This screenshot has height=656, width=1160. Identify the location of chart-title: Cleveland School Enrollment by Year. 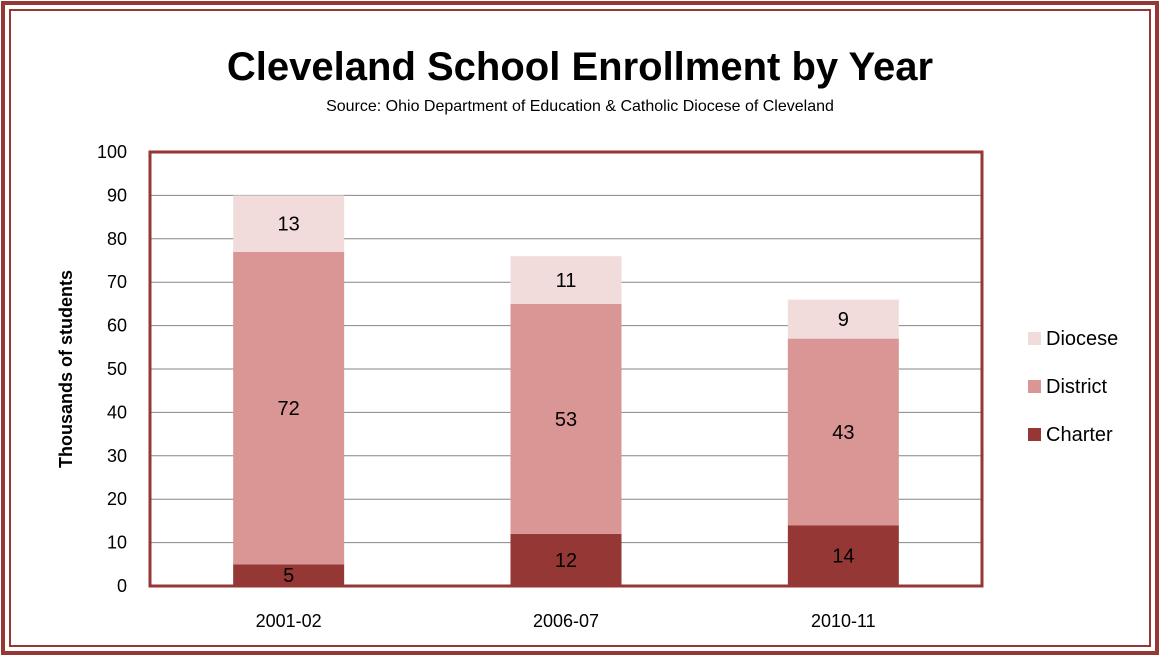
(580, 67).